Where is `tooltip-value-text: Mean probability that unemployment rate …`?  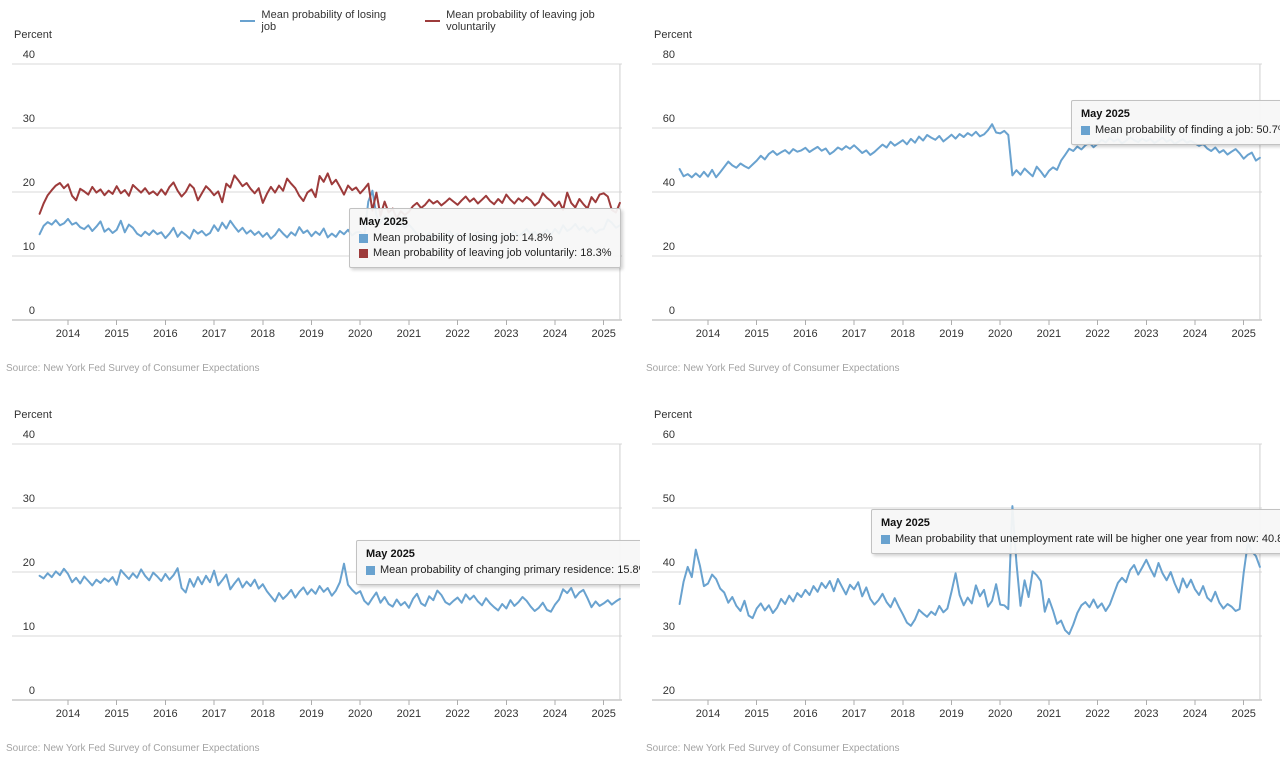 tooltip-value-text: Mean probability that unemployment rate … is located at coordinates (1087, 539).